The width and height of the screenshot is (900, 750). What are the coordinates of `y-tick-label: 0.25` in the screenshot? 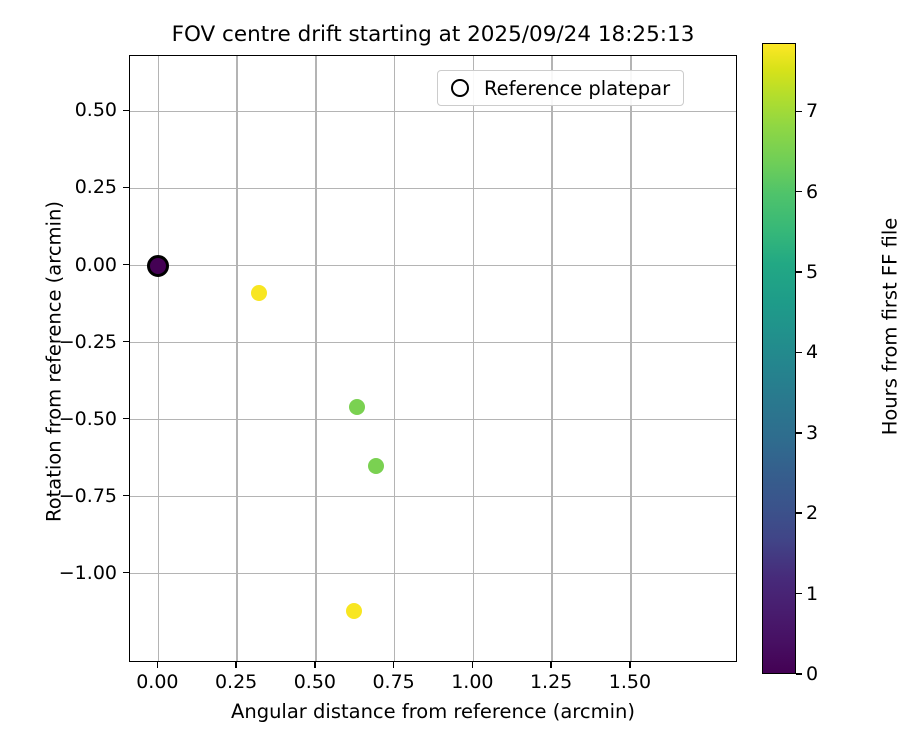 It's located at (95, 187).